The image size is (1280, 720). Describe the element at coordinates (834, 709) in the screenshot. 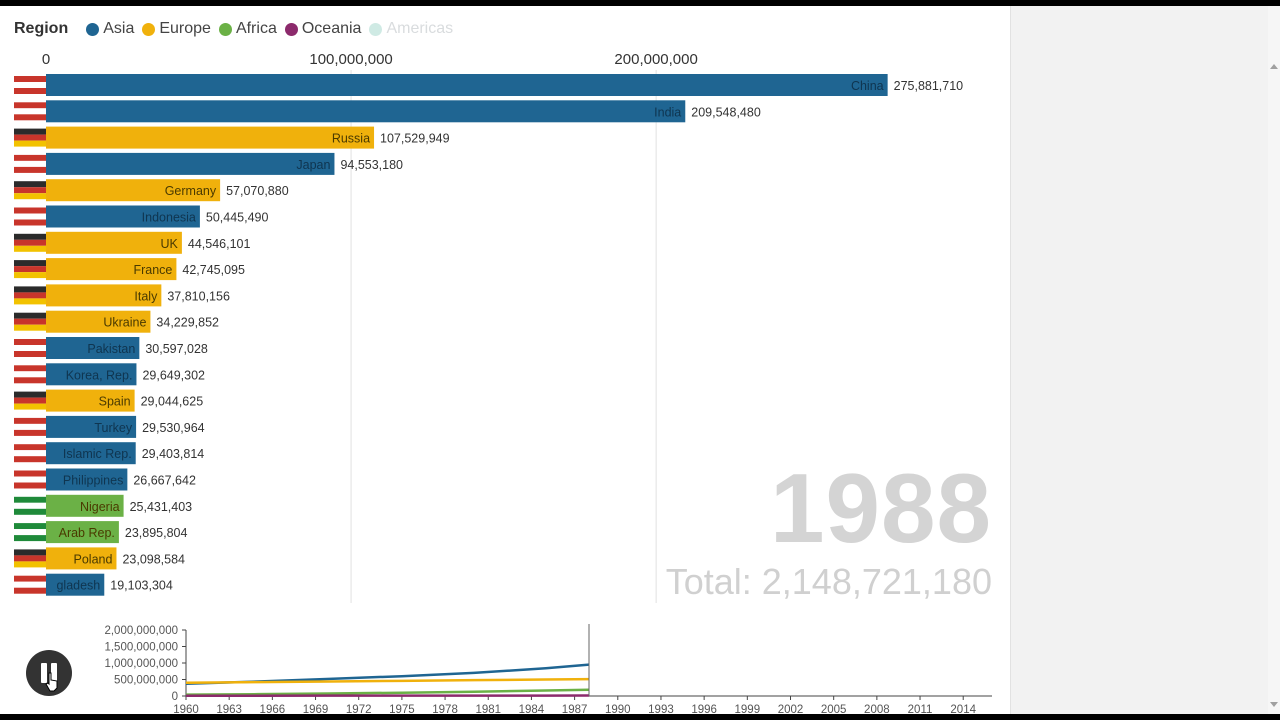

I see `x-tick-label: 2005` at that location.